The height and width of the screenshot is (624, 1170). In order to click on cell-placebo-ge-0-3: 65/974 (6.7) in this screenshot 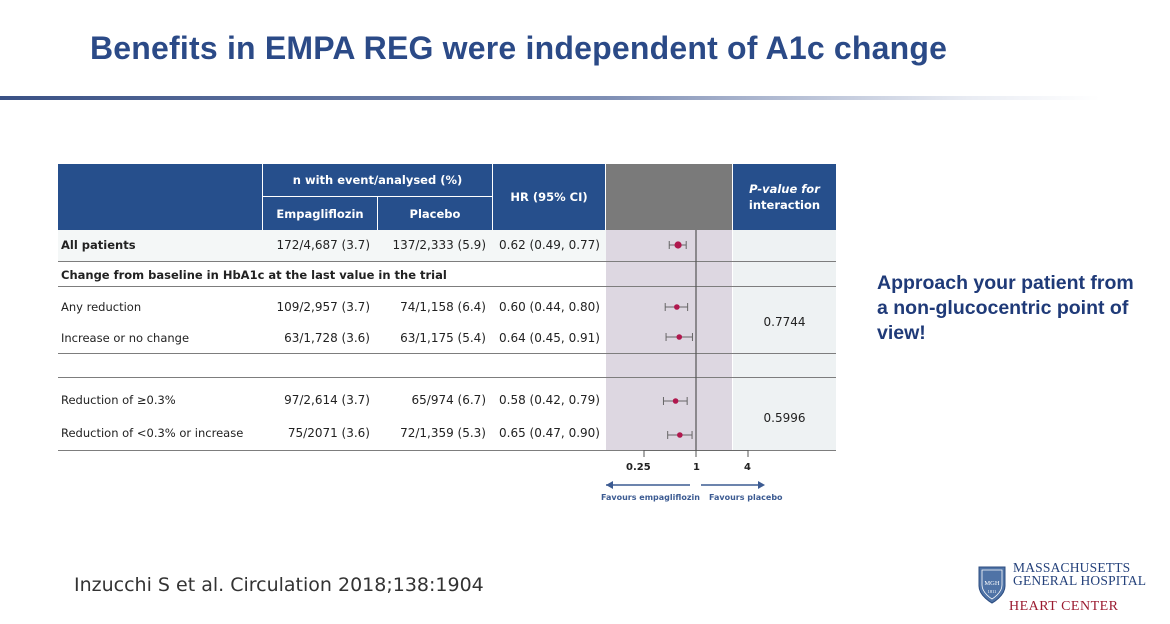, I will do `click(448, 400)`.